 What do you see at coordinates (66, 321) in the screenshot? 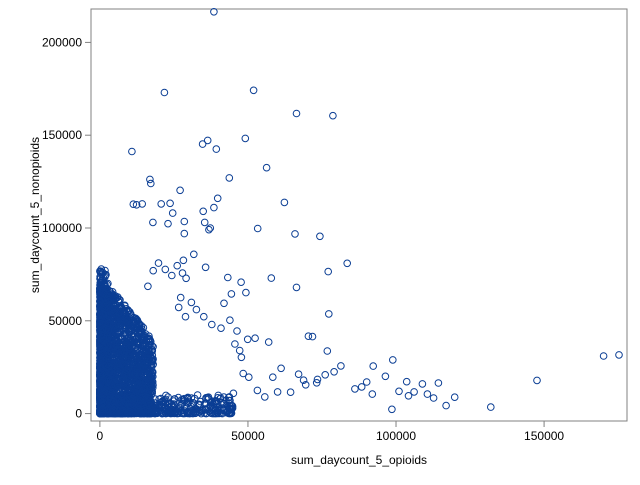
I see `y-tick-label: 50000` at bounding box center [66, 321].